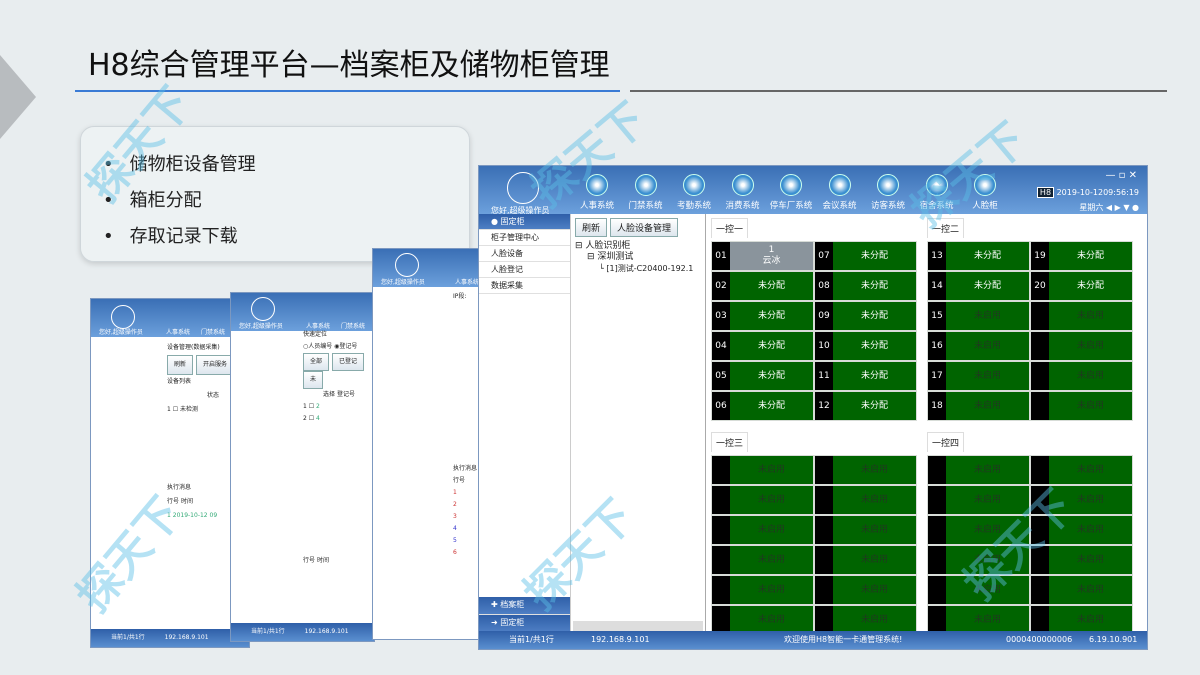  Describe the element at coordinates (978, 376) in the screenshot. I see `cabinet-cell: 17 未启用` at that location.